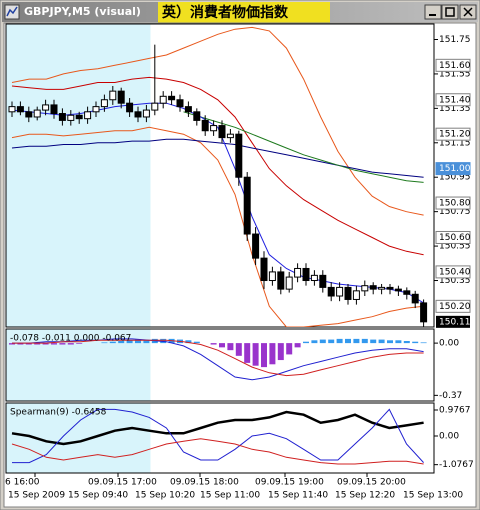  I want to click on panel-plot, so click(218, 359).